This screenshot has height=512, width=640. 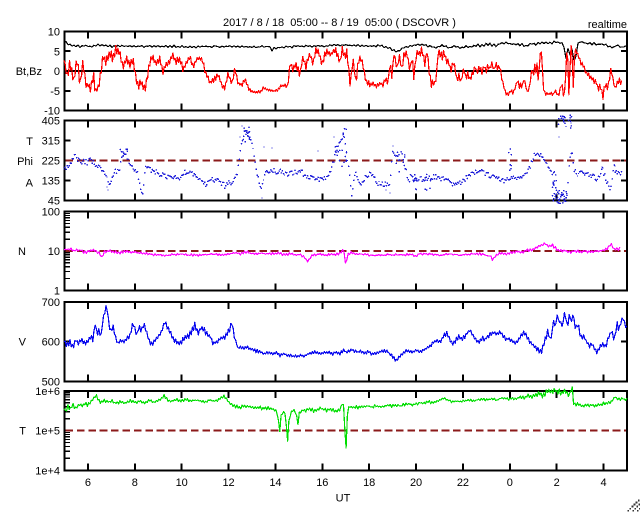 What do you see at coordinates (51, 303) in the screenshot?
I see `svg-text: 700` at bounding box center [51, 303].